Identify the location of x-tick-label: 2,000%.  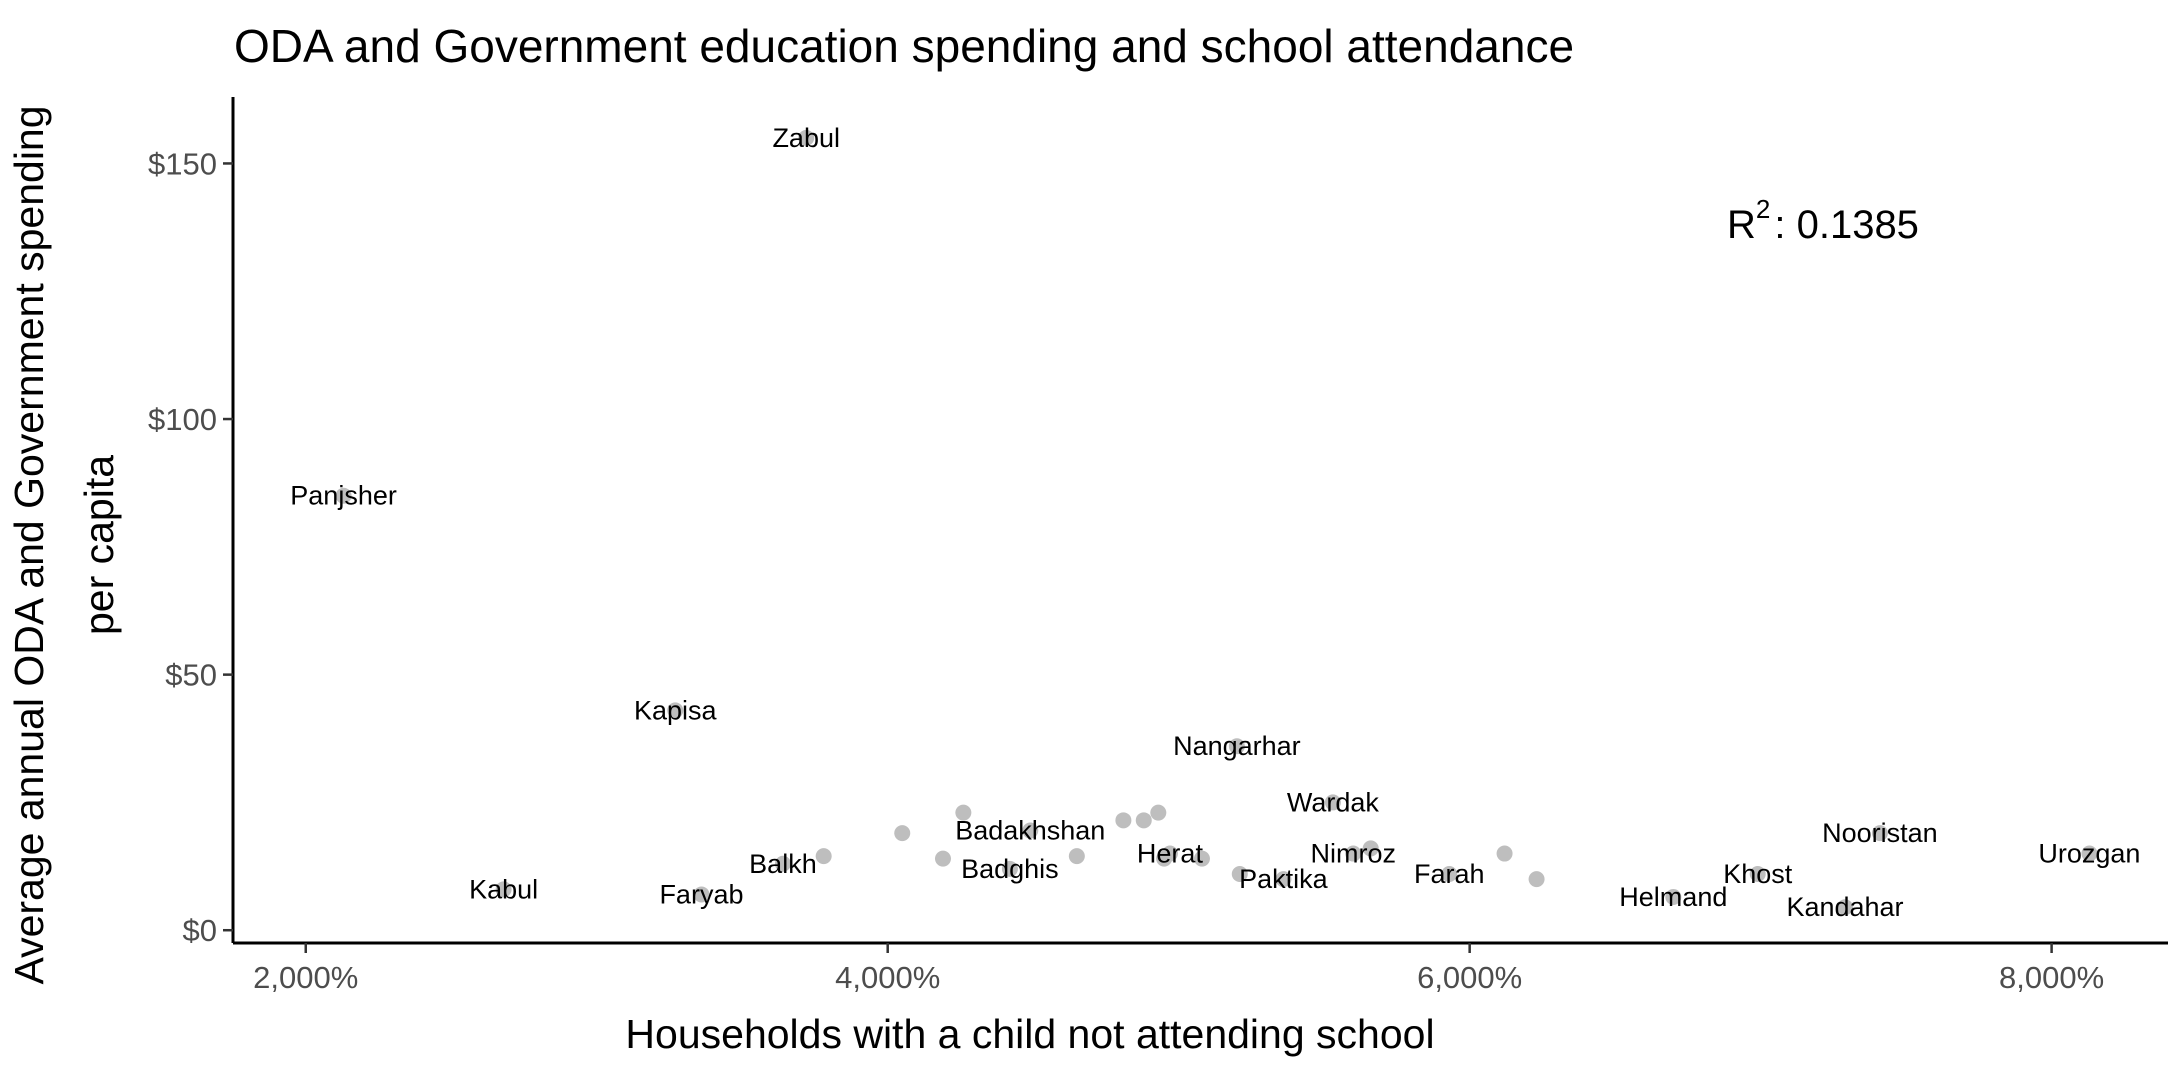
(305, 977).